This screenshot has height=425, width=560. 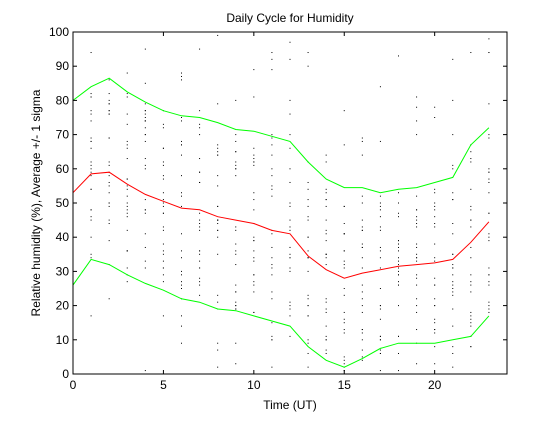 I want to click on x-tick-label: 20, so click(x=435, y=385).